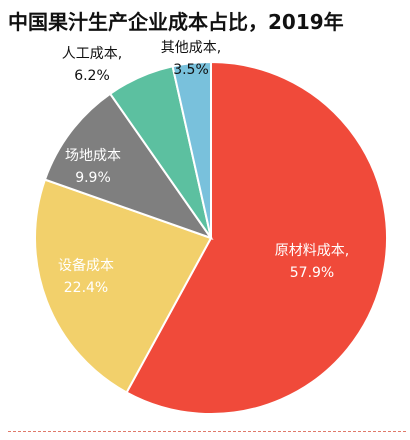 This screenshot has height=440, width=410. What do you see at coordinates (191, 59) in the screenshot?
I see `slice-label-5: 其他成本, 3.5%` at bounding box center [191, 59].